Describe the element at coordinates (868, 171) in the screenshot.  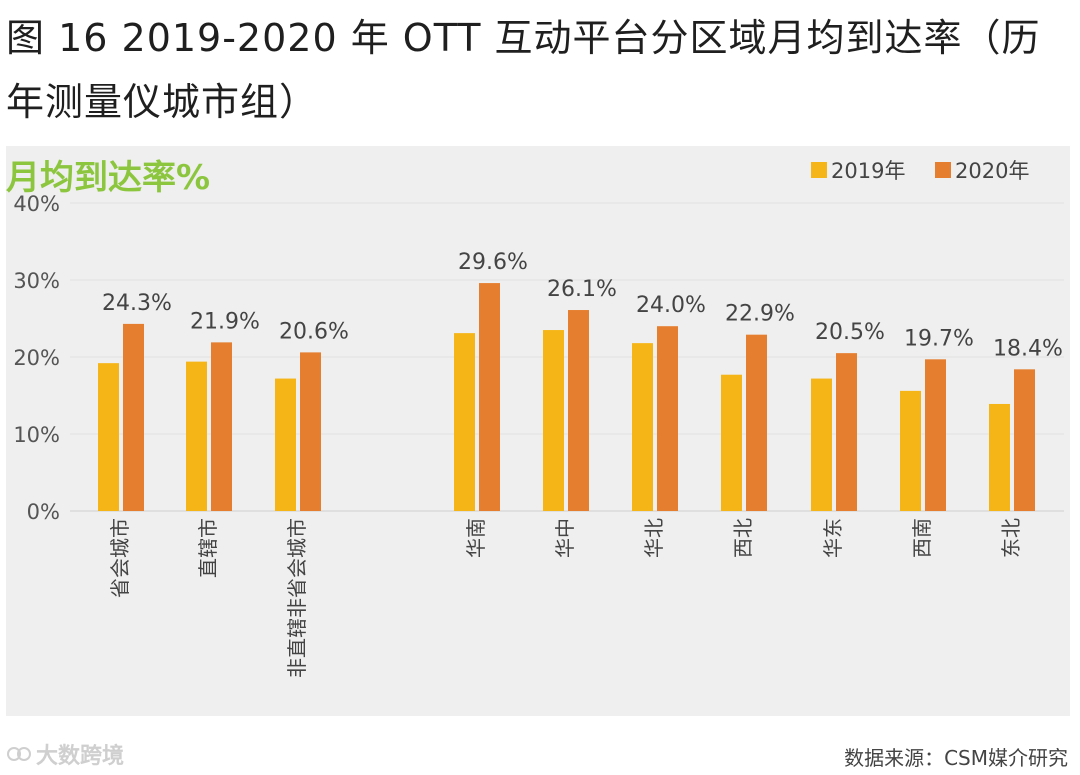
I see `legend-label-2019: 2019年` at that location.